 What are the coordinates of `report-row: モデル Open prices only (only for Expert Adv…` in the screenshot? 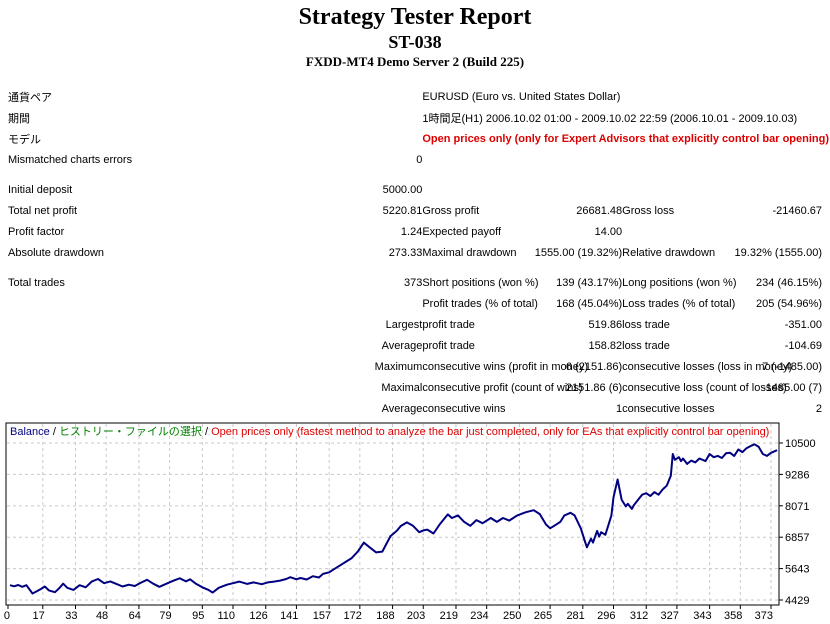 It's located at (418, 138).